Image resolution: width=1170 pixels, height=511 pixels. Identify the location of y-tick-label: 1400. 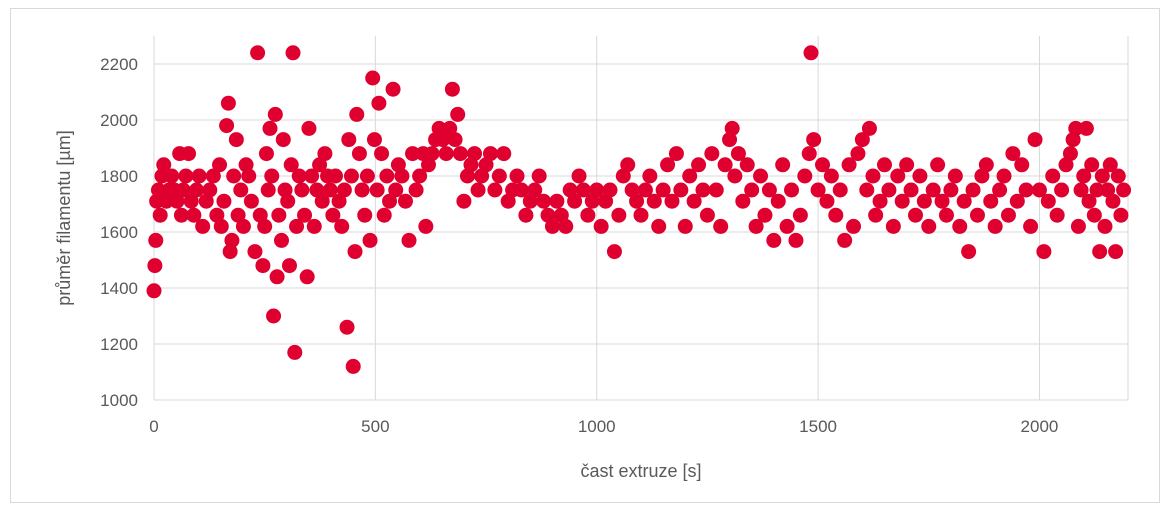
(119, 288).